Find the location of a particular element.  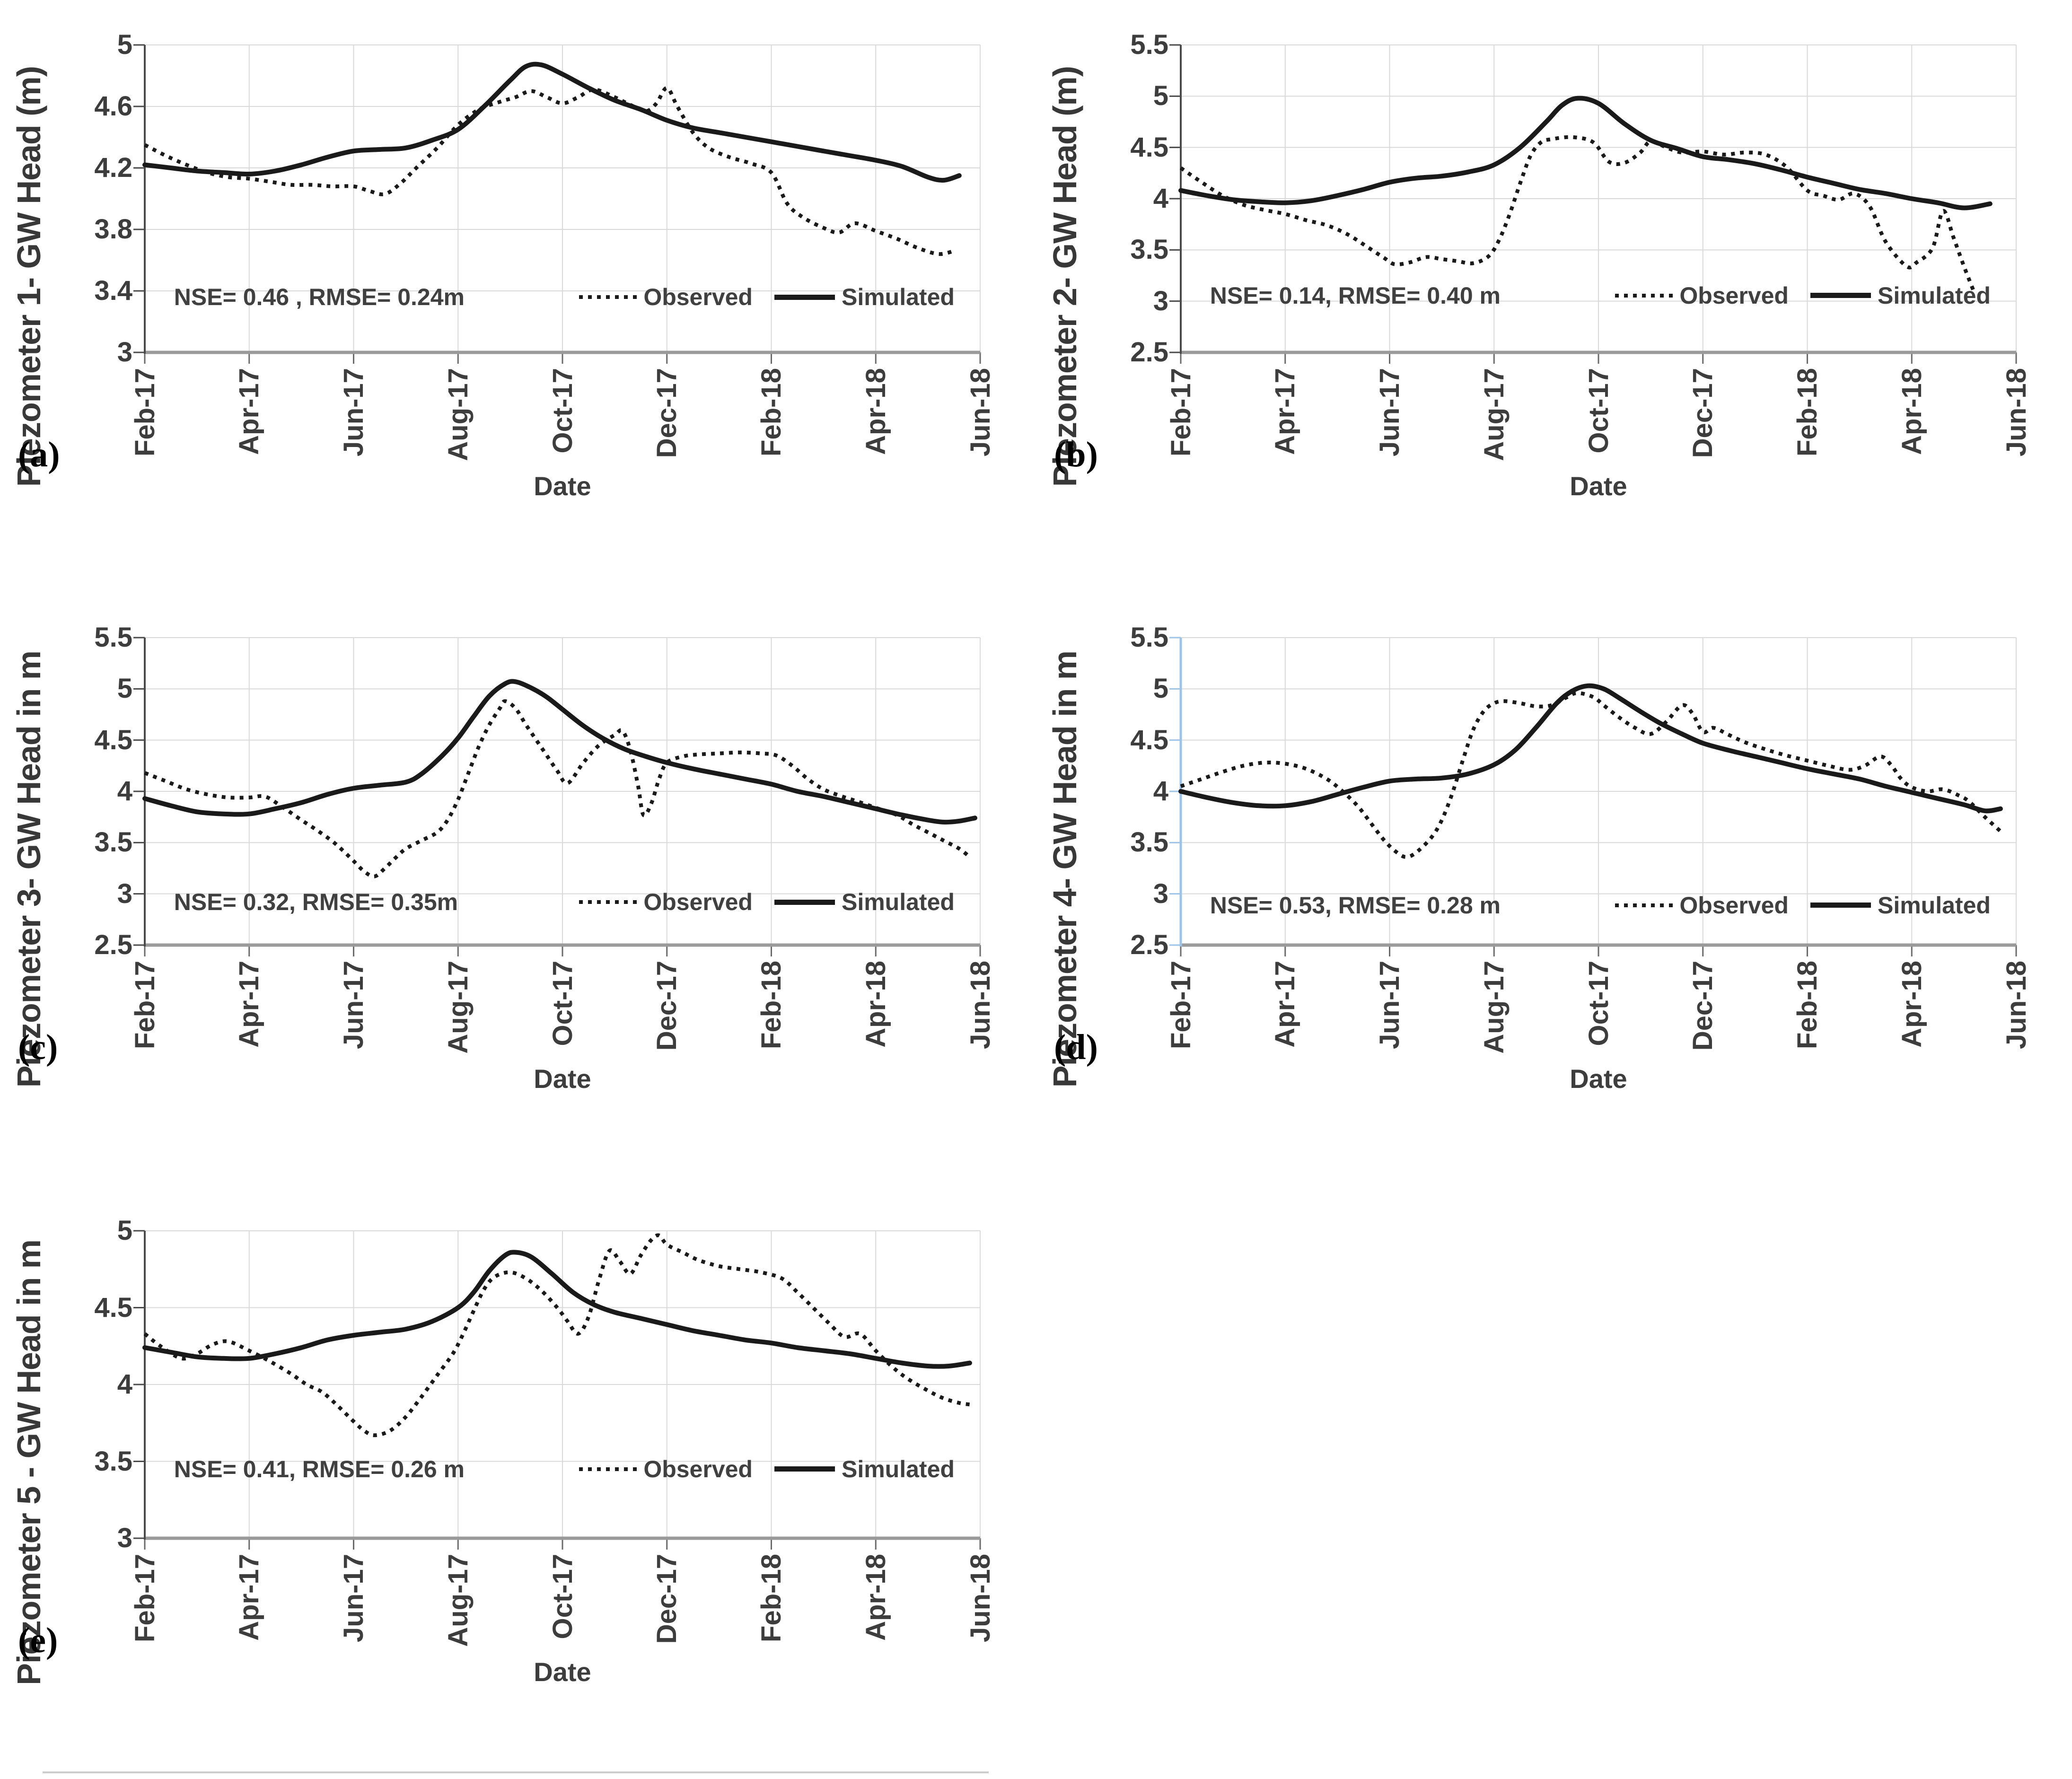

panel-letter: (d) is located at coordinates (1076, 1047).